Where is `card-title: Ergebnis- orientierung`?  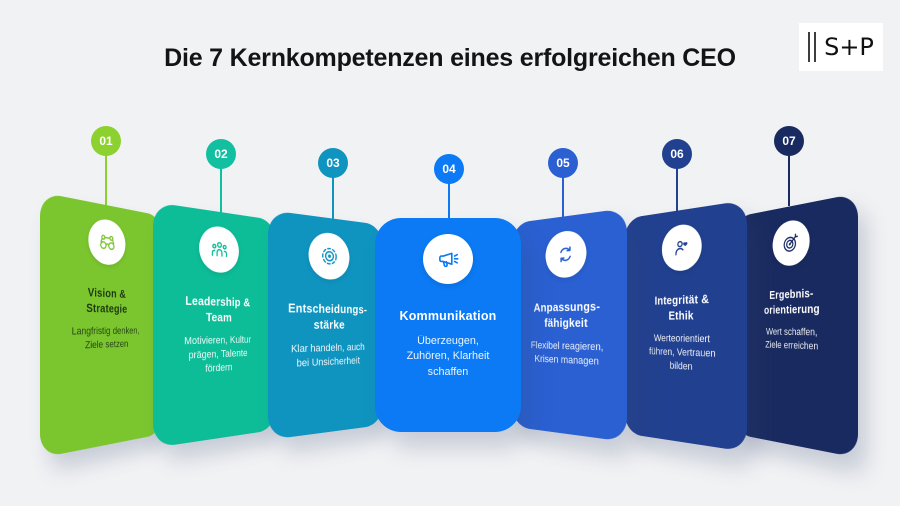 card-title: Ergebnis- orientierung is located at coordinates (791, 301).